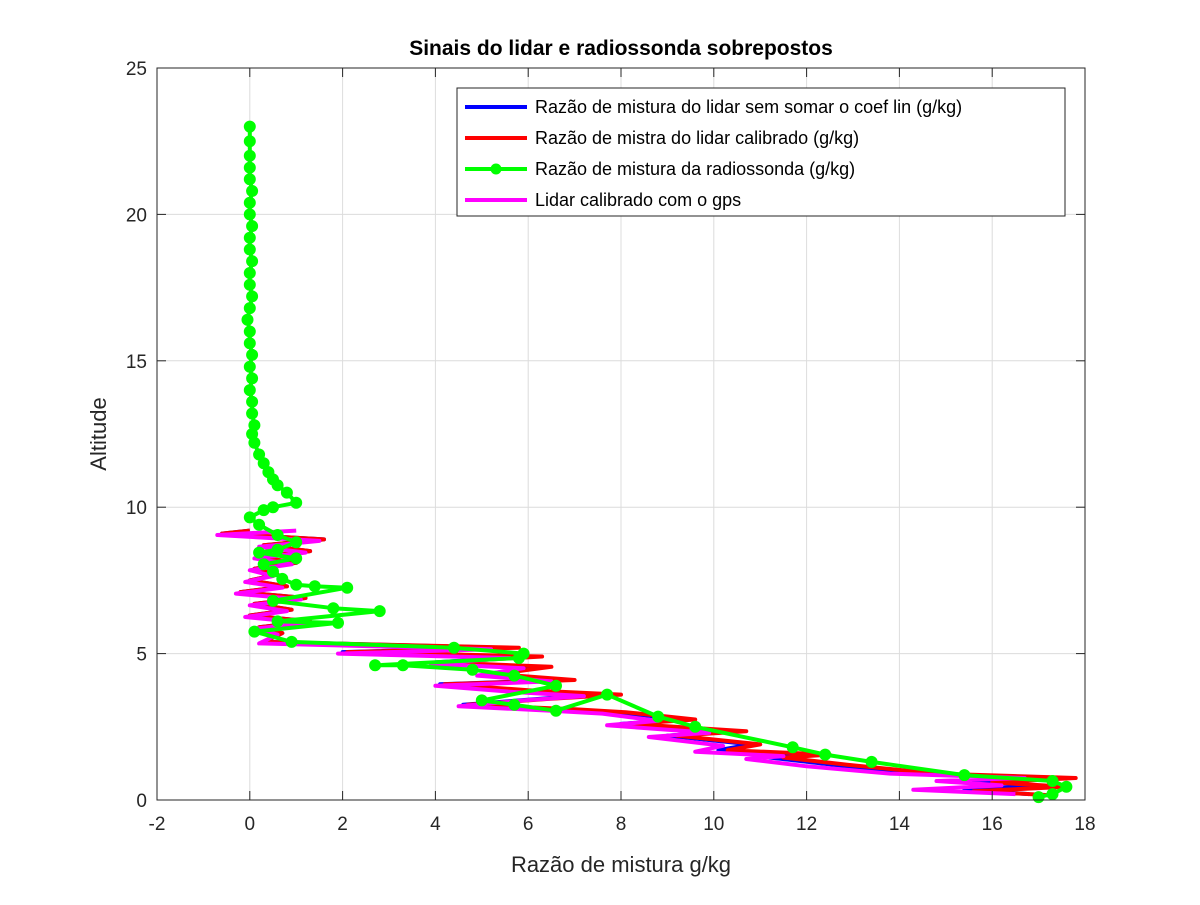 Image resolution: width=1200 pixels, height=905 pixels. I want to click on x-tick-label: 6, so click(528, 824).